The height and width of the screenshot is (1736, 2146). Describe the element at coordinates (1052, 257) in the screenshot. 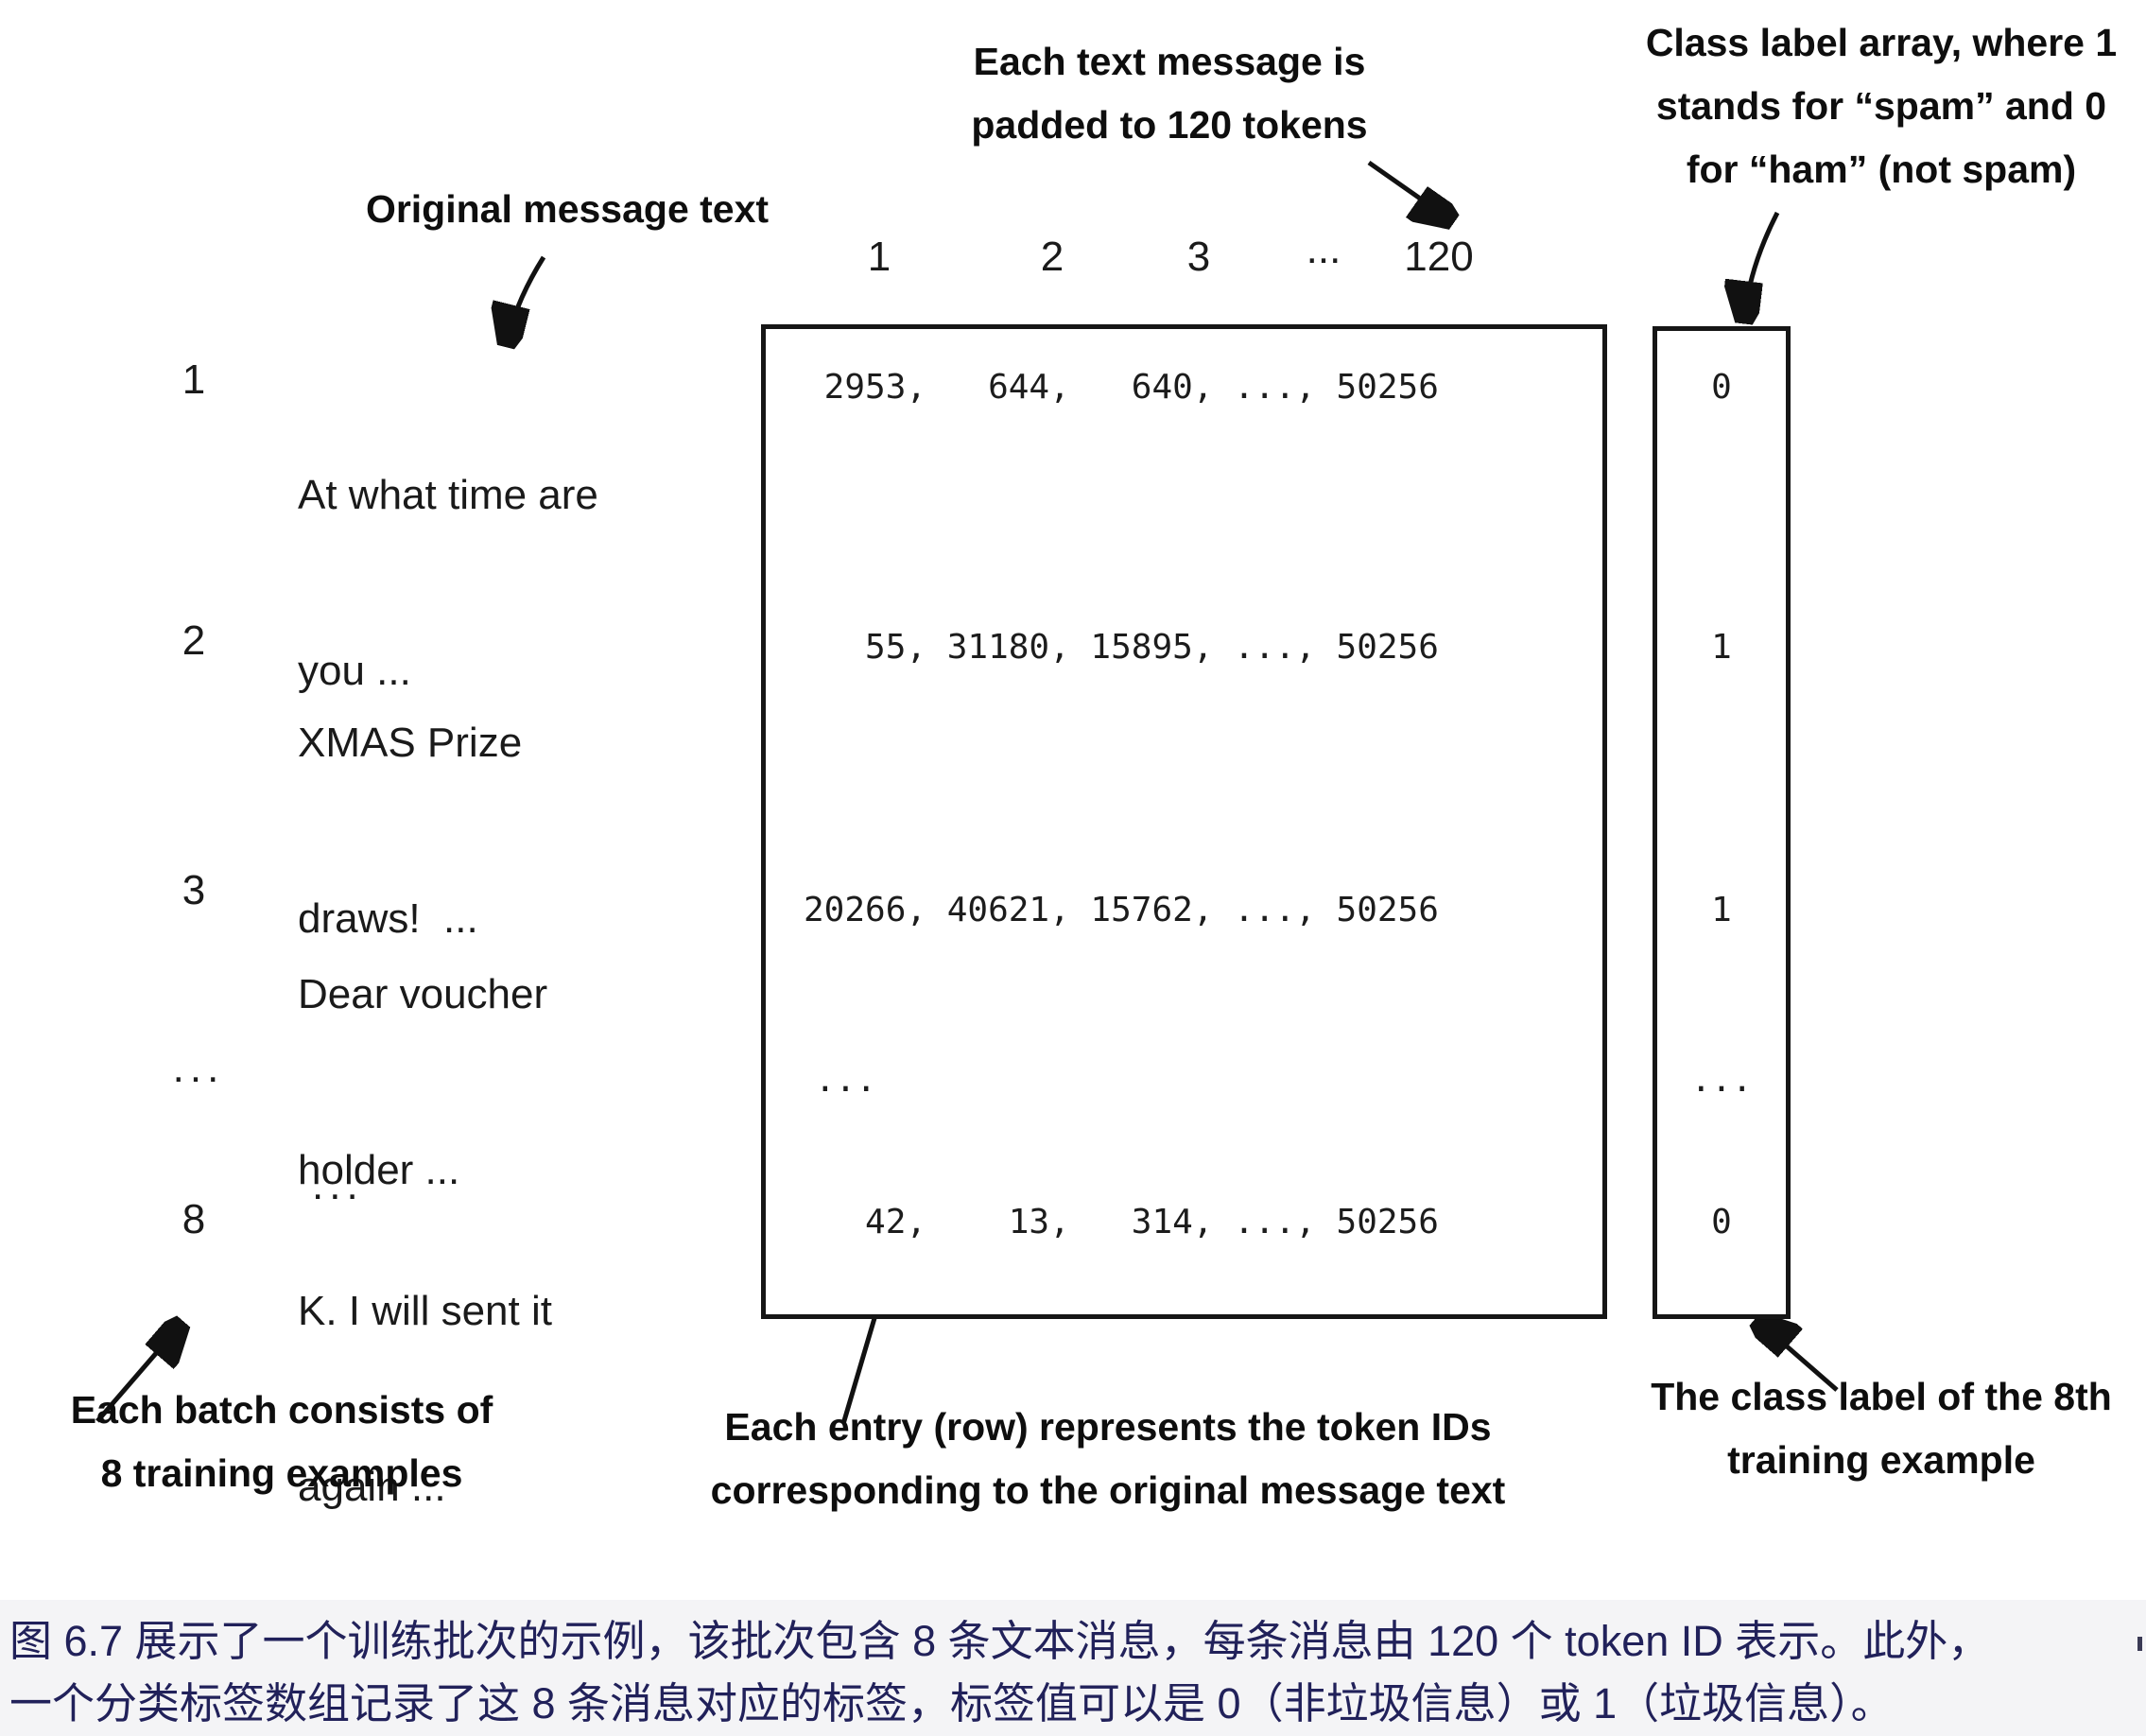

I see `column-header-2: 2` at that location.